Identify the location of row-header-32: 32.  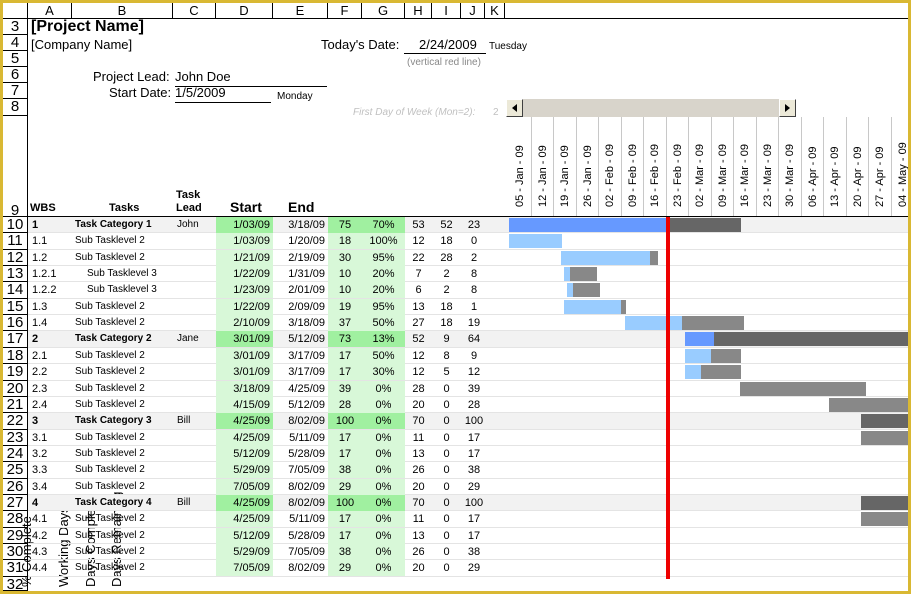
(15, 584).